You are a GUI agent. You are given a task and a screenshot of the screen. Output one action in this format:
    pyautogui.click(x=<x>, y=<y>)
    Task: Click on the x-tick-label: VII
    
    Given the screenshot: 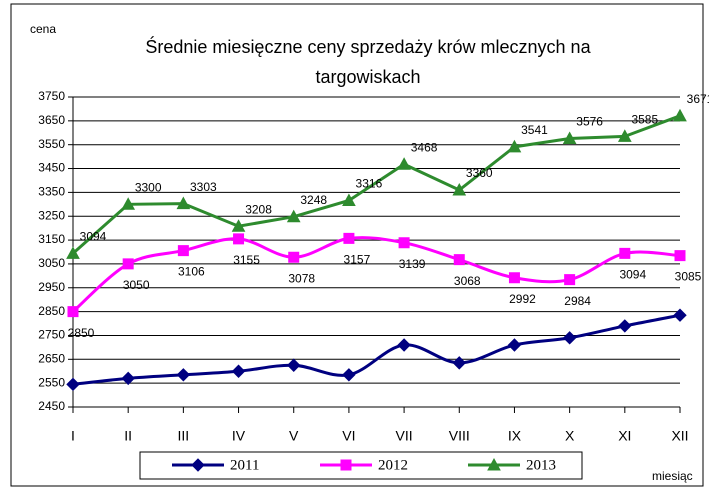 What is the action you would take?
    pyautogui.click(x=404, y=436)
    